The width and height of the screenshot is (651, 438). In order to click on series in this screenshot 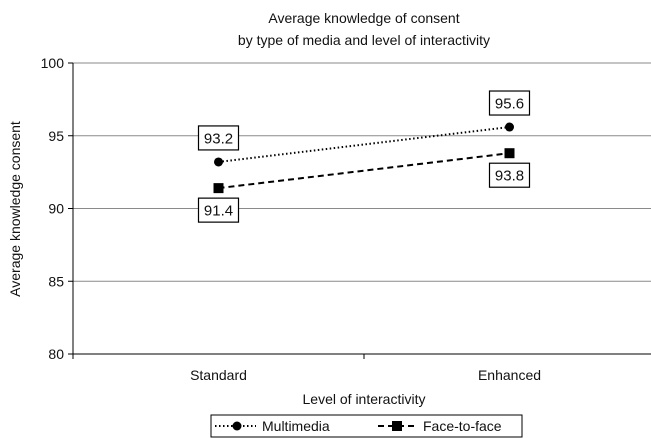, I will do `click(364, 158)`.